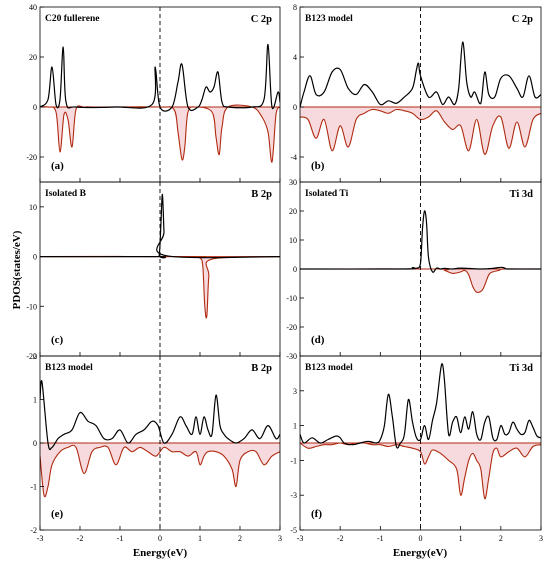 This screenshot has width=550, height=564. Describe the element at coordinates (318, 166) in the screenshot. I see `panel-label: (b)` at that location.